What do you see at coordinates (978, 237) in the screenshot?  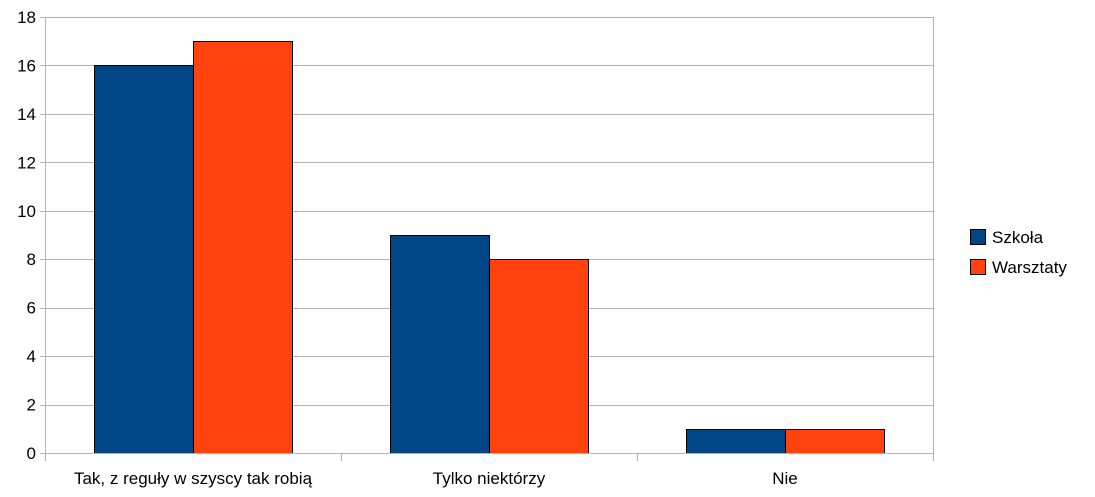 I see `legend-swatch-szkola` at bounding box center [978, 237].